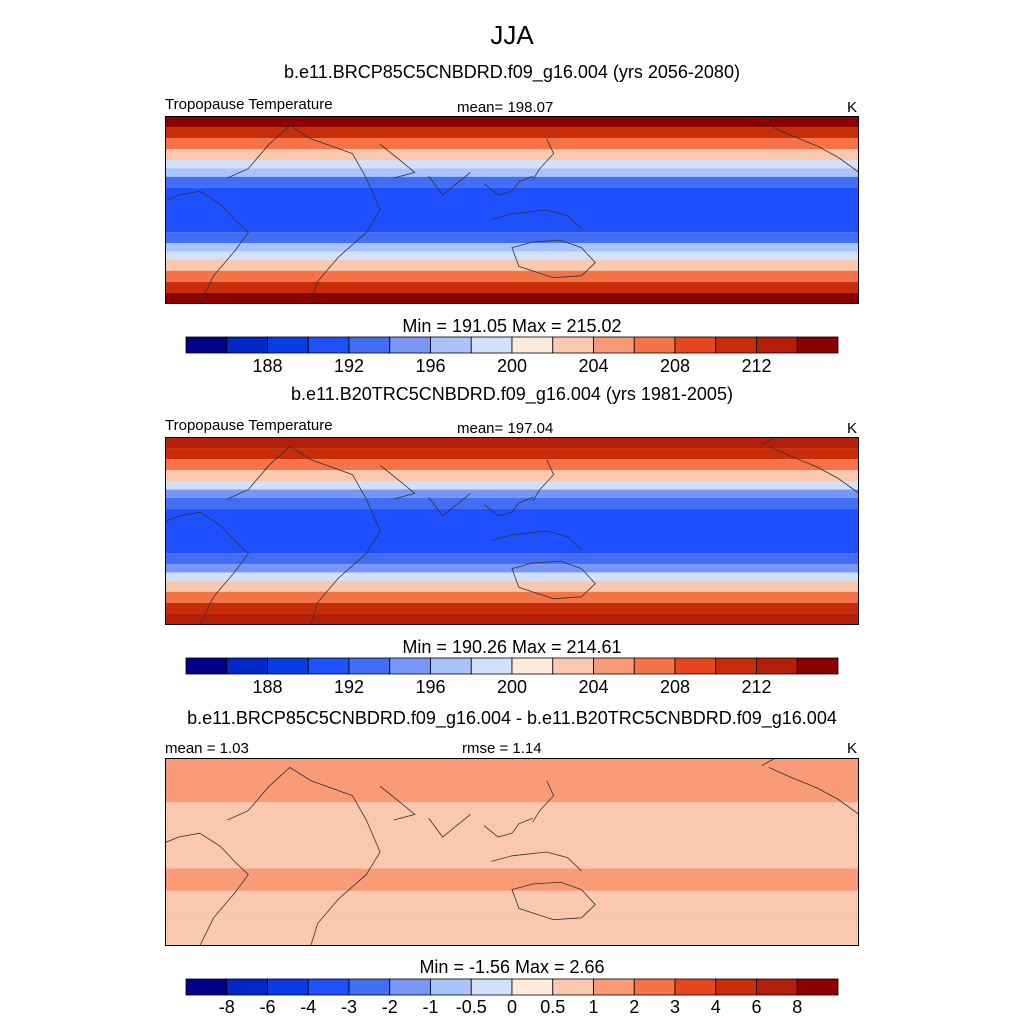 Image resolution: width=1024 pixels, height=1024 pixels. Describe the element at coordinates (634, 1007) in the screenshot. I see `colorbar-tick-label: 2` at that location.